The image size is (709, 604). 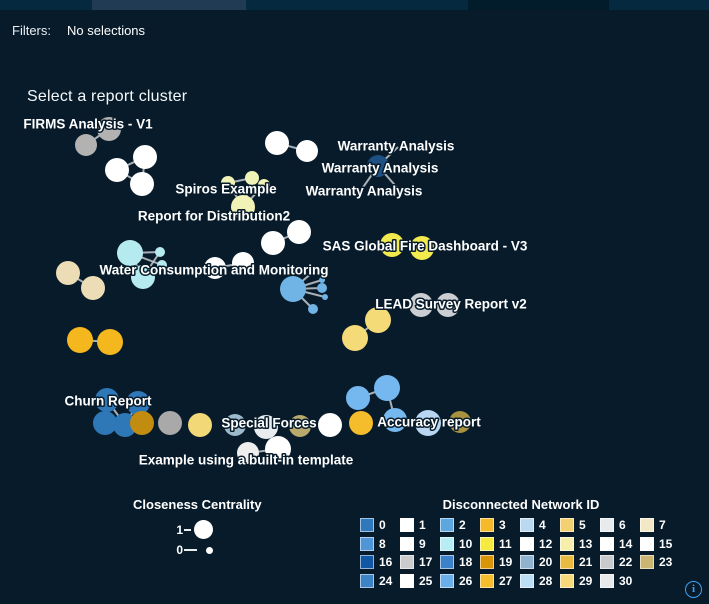 What do you see at coordinates (380, 581) in the screenshot?
I see `legend-item-24: 24` at bounding box center [380, 581].